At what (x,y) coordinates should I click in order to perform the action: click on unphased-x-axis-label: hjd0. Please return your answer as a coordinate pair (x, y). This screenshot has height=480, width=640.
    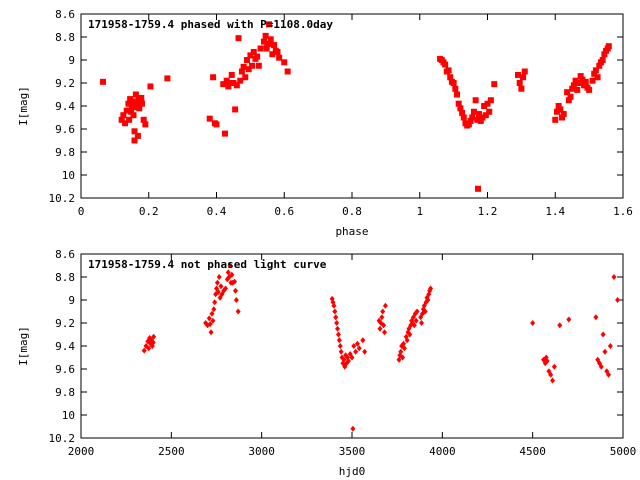
    Looking at the image, I should click on (352, 471).